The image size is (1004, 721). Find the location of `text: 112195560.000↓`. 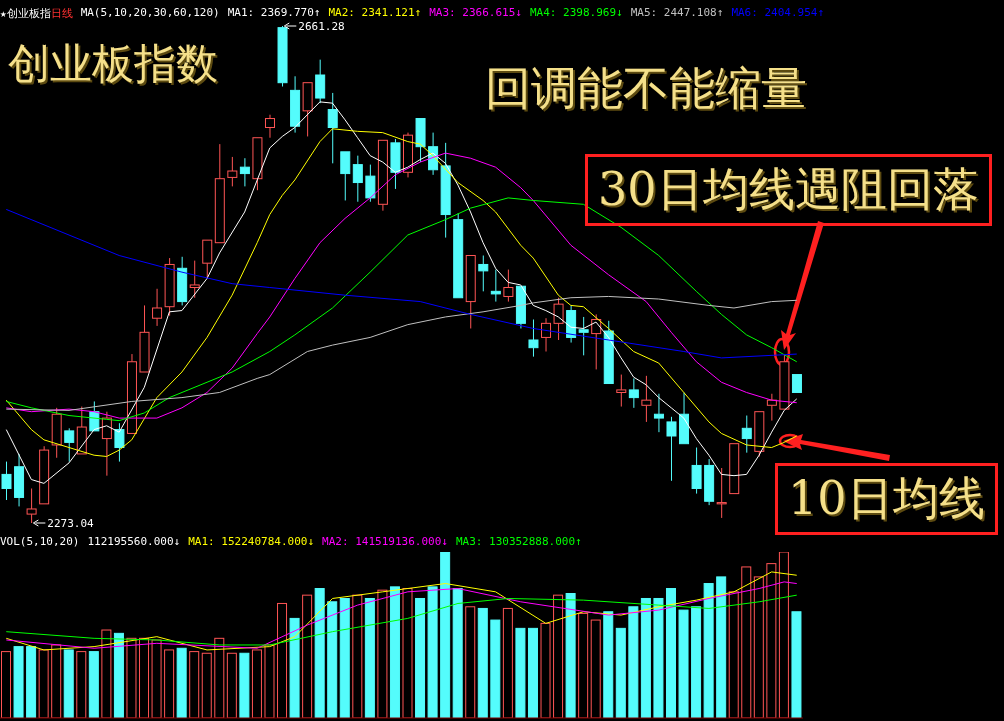

text: 112195560.000↓ is located at coordinates (134, 541).